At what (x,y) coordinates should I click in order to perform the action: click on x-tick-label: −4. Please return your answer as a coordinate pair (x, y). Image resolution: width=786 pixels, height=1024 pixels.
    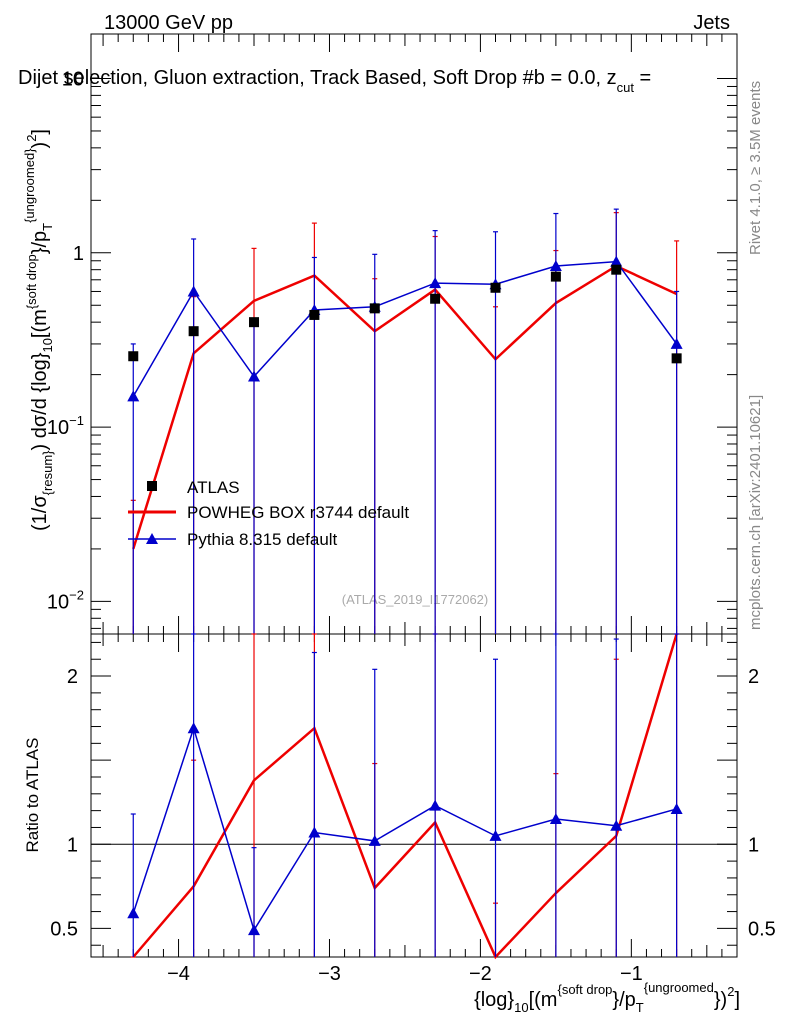
    Looking at the image, I should click on (178, 974).